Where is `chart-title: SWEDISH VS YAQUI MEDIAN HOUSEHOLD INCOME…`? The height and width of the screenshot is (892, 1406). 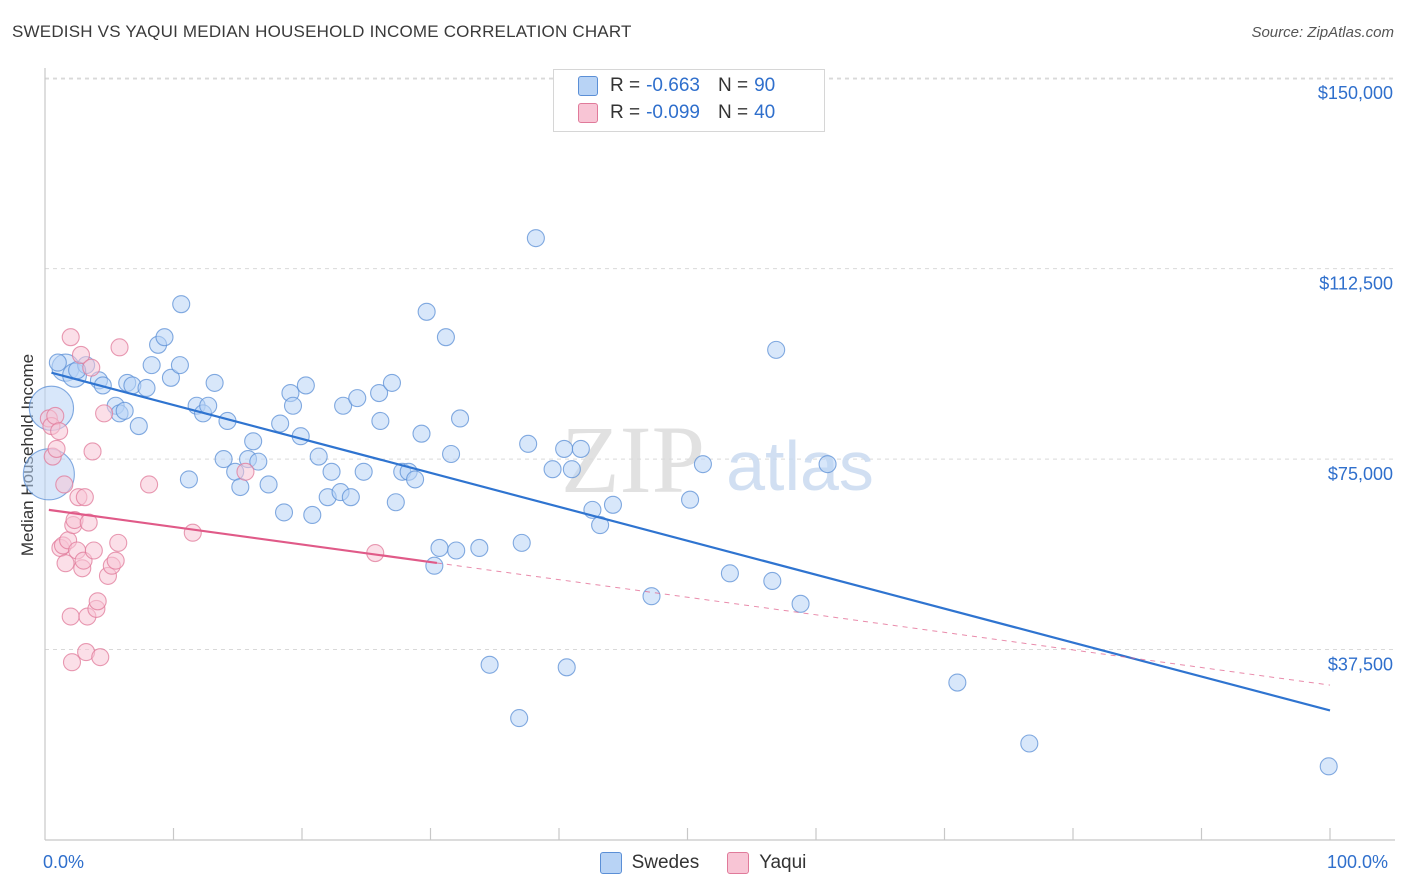 chart-title: SWEDISH VS YAQUI MEDIAN HOUSEHOLD INCOME… is located at coordinates (322, 31).